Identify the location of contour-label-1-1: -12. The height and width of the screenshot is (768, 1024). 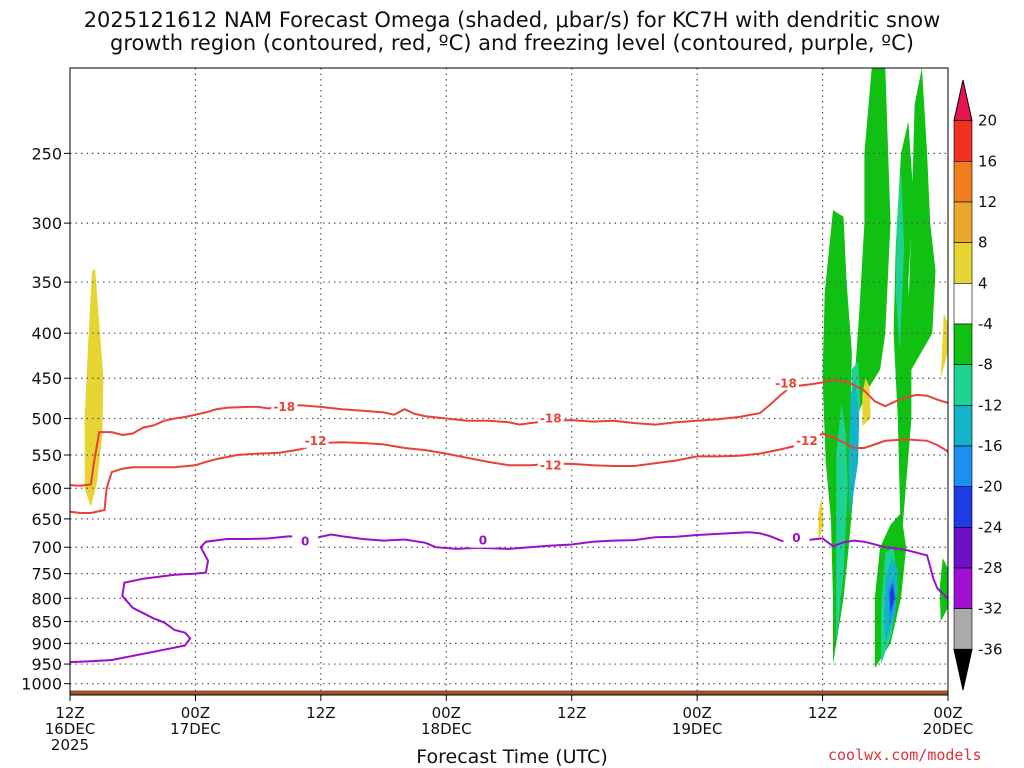
(551, 465).